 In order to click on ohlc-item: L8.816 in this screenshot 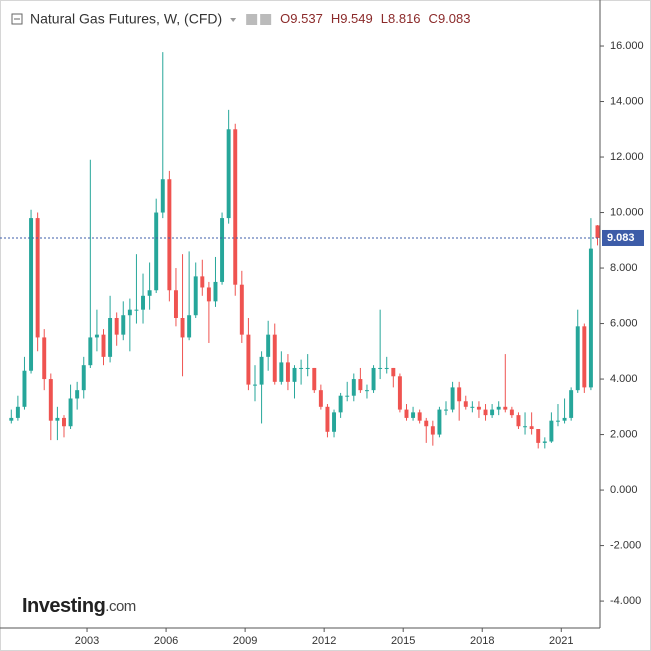, I will do `click(401, 18)`.